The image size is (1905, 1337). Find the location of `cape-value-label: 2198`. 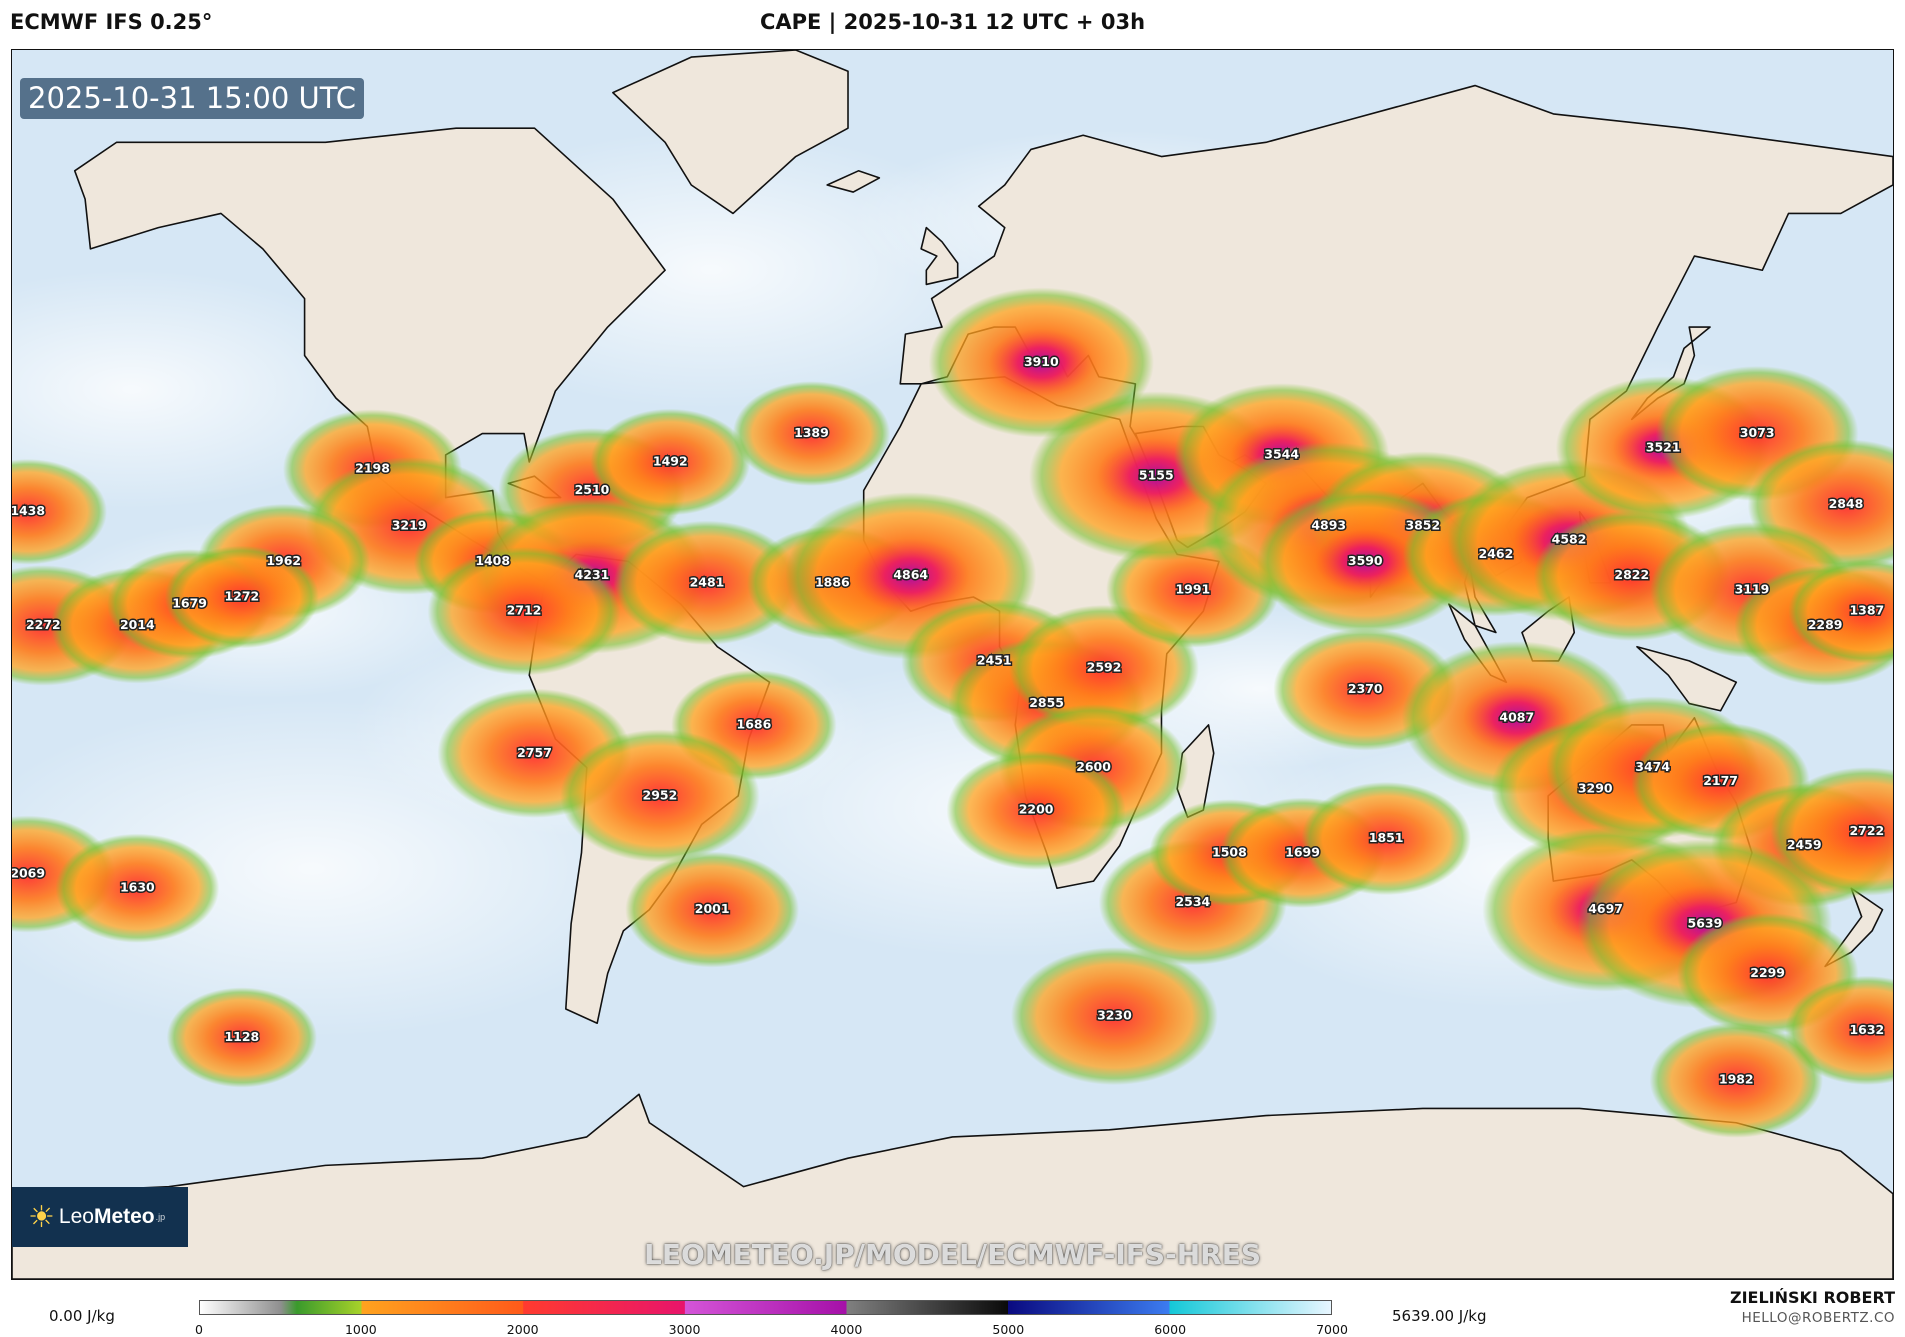

cape-value-label: 2198 is located at coordinates (372, 468).